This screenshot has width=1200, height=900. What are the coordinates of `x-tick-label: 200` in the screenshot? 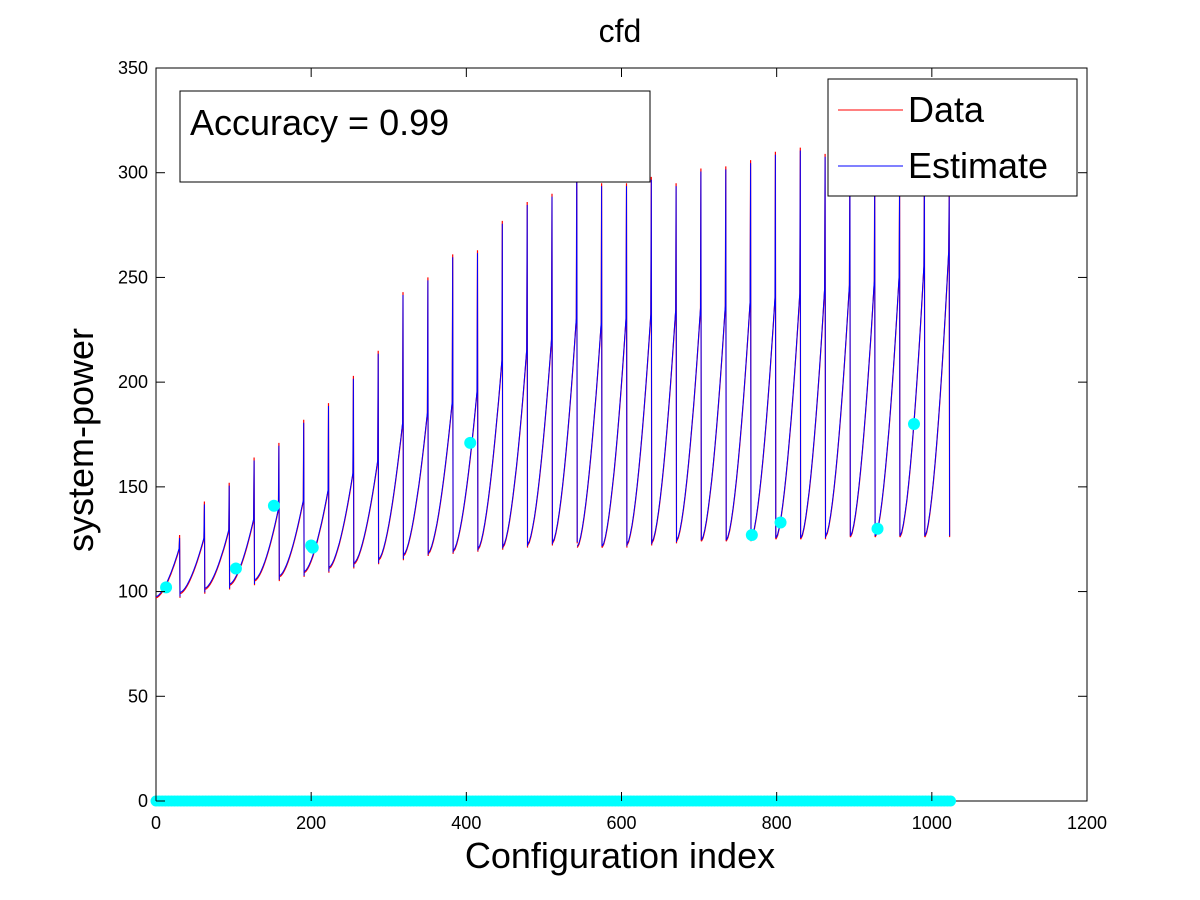 It's located at (311, 823).